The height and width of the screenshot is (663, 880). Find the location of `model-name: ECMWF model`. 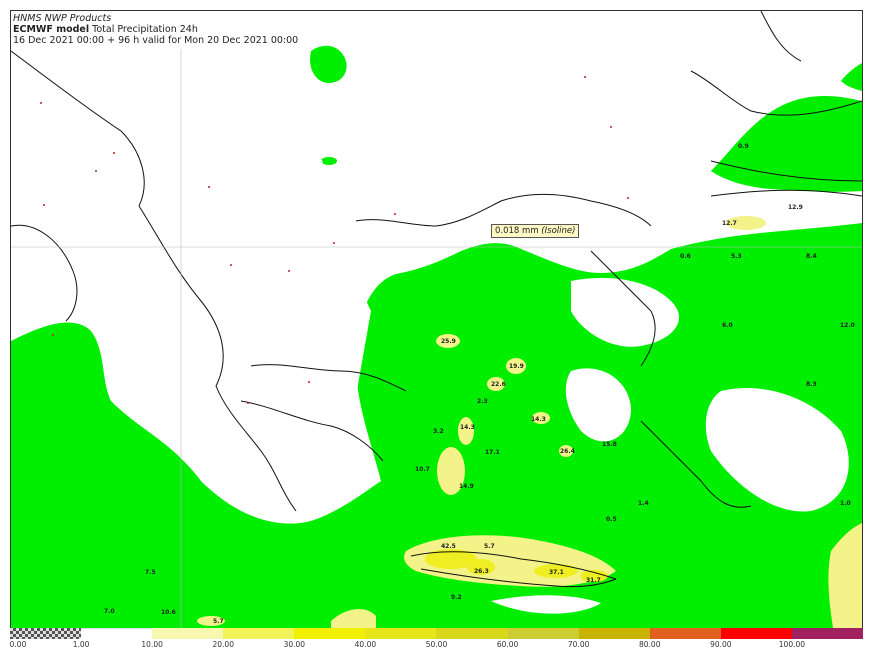

model-name: ECMWF model is located at coordinates (51, 29).